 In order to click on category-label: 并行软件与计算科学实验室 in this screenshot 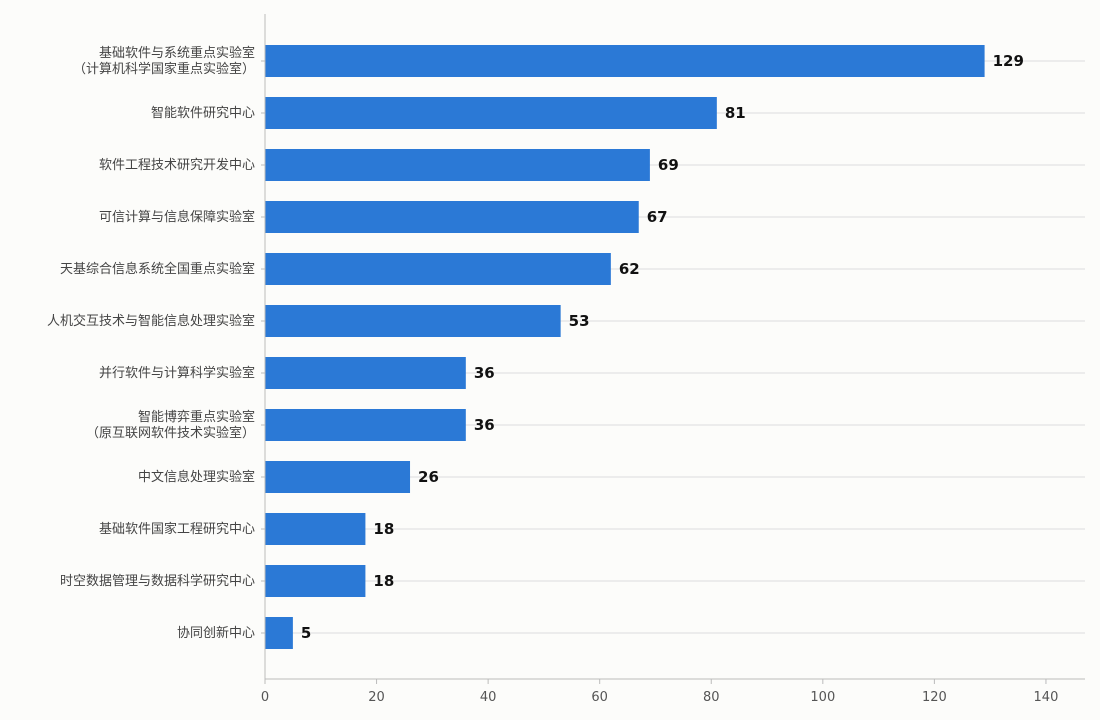, I will do `click(177, 373)`.